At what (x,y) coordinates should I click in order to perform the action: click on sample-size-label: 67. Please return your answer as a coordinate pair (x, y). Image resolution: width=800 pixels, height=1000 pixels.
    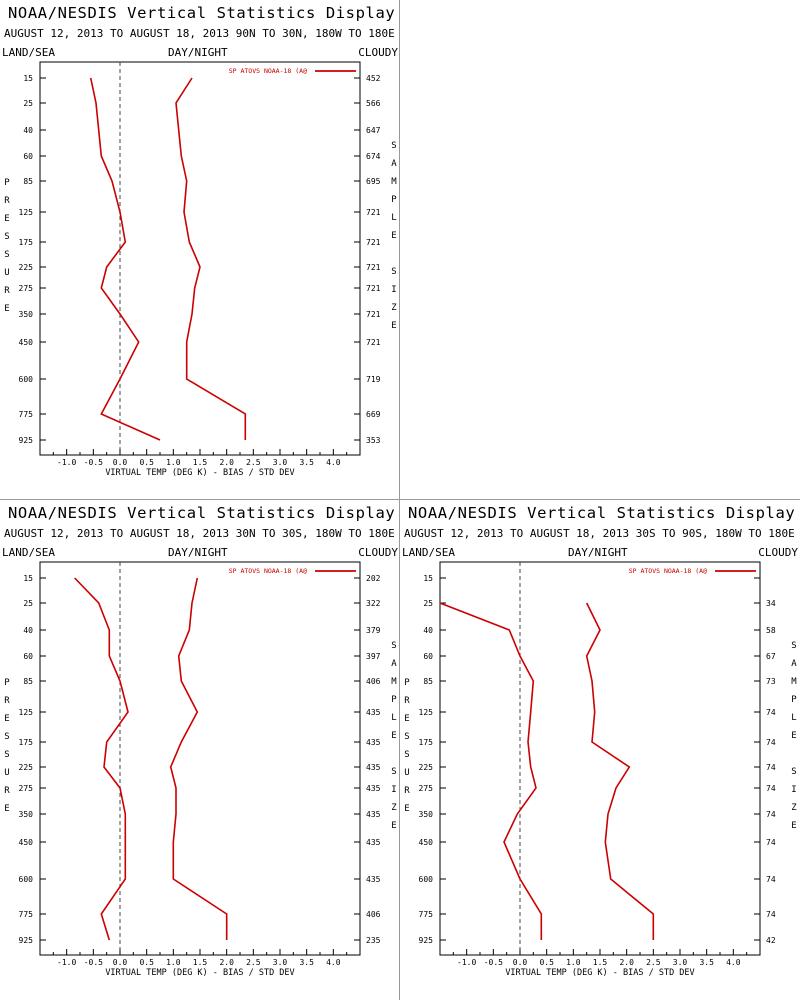
    Looking at the image, I should click on (771, 656).